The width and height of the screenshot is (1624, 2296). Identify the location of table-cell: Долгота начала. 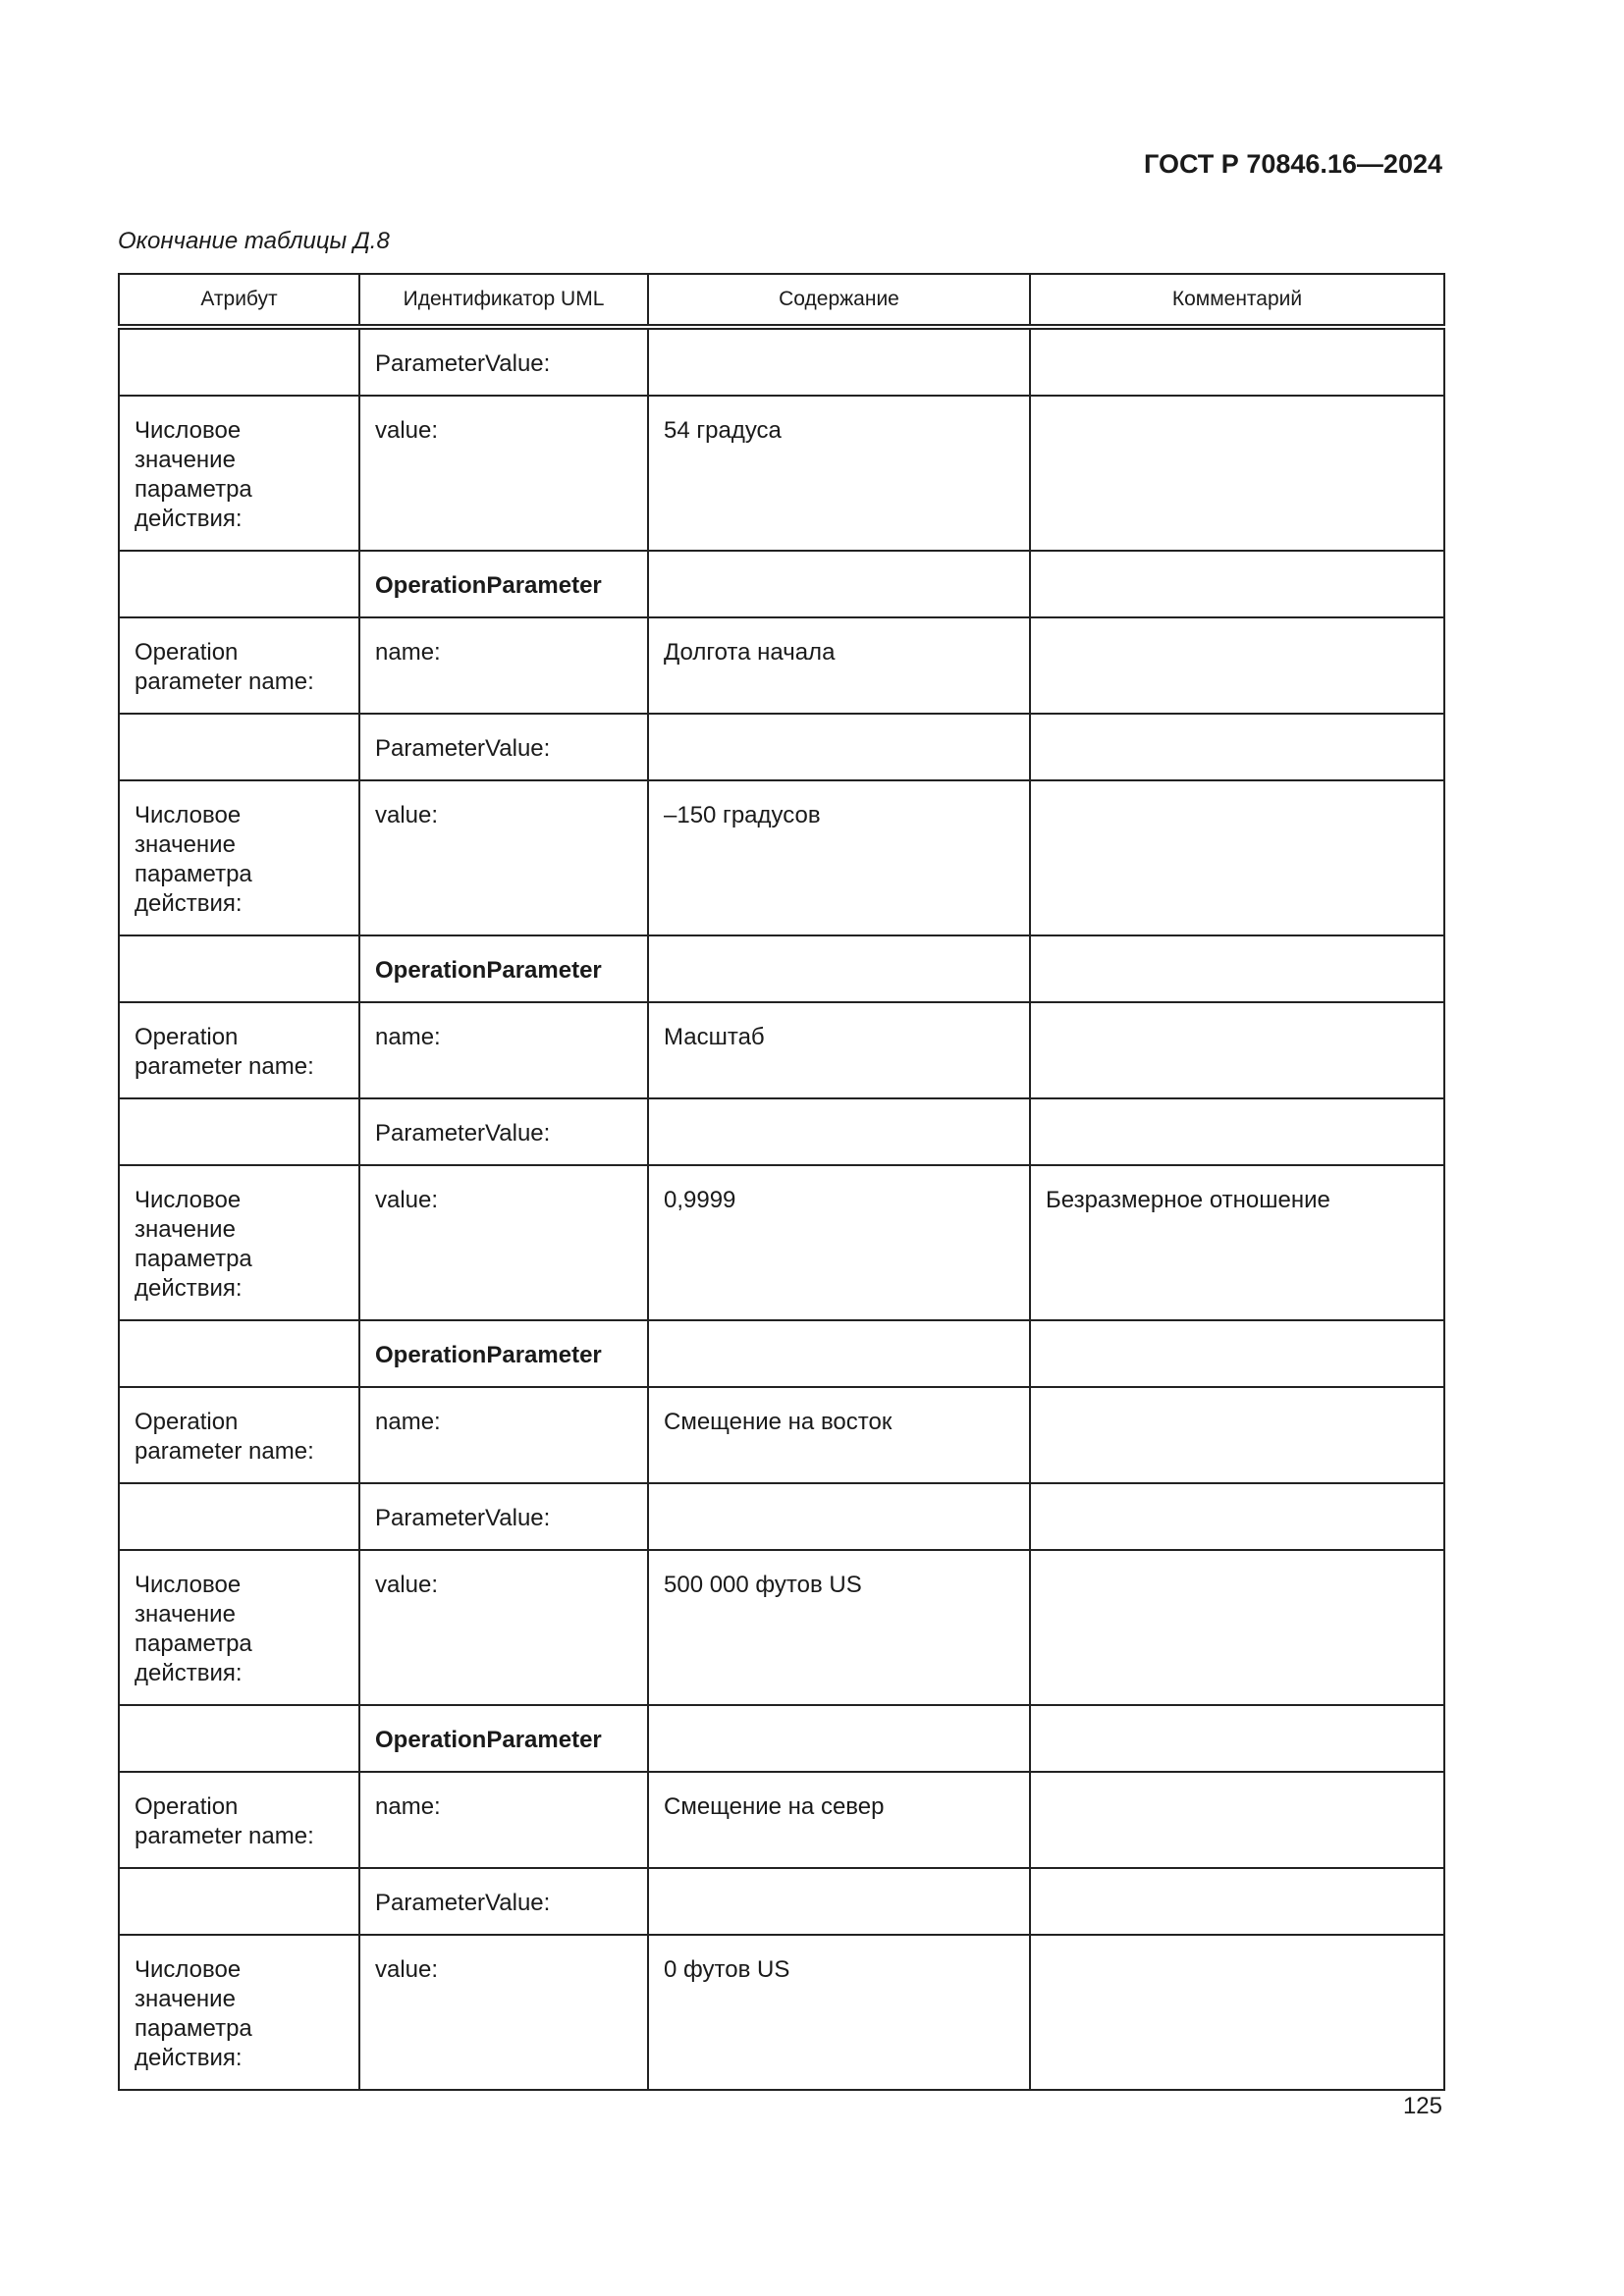
(839, 665).